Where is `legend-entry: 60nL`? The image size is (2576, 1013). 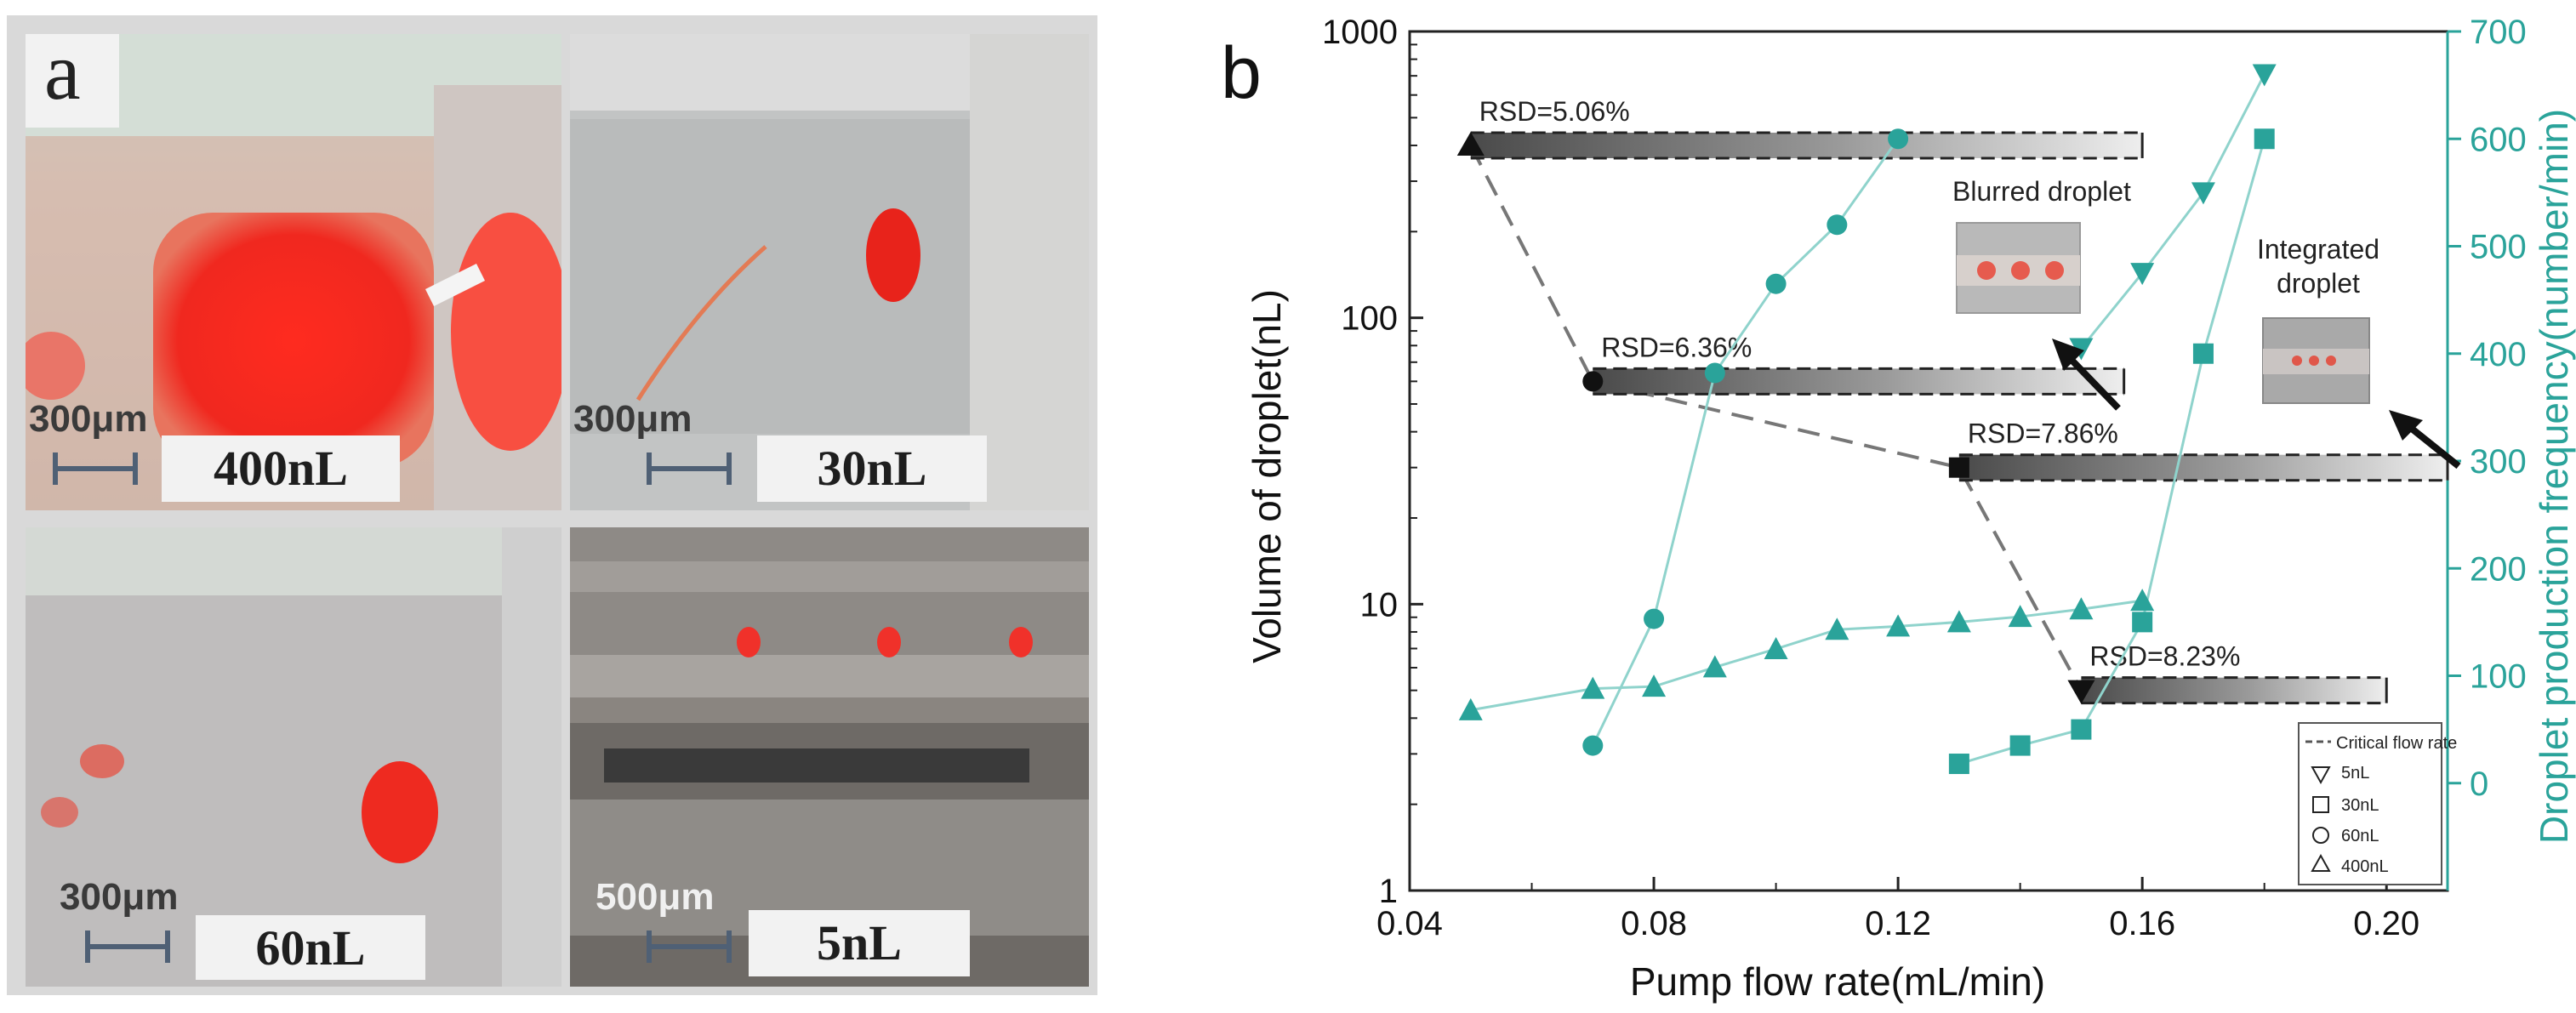 legend-entry: 60nL is located at coordinates (2360, 836).